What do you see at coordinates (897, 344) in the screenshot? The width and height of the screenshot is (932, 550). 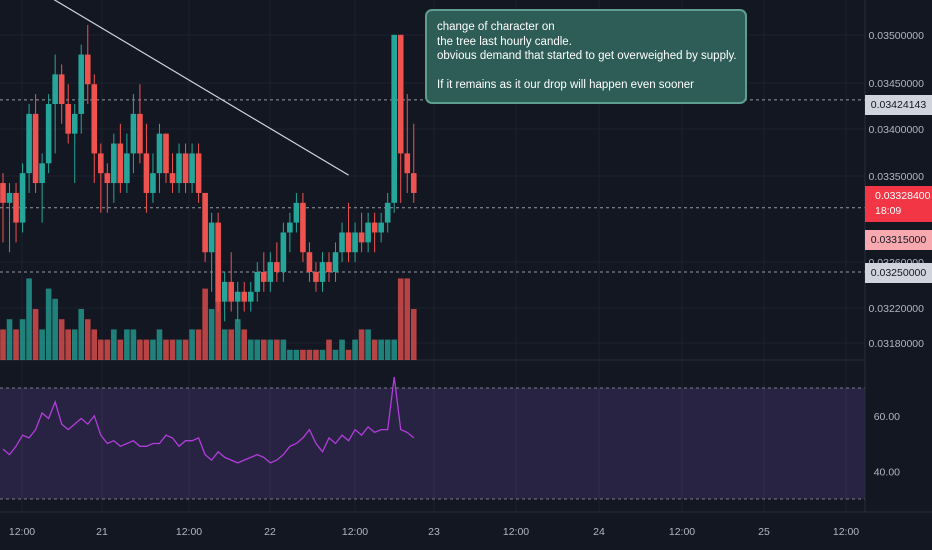 I see `price-tick-label: 0.03180000` at bounding box center [897, 344].